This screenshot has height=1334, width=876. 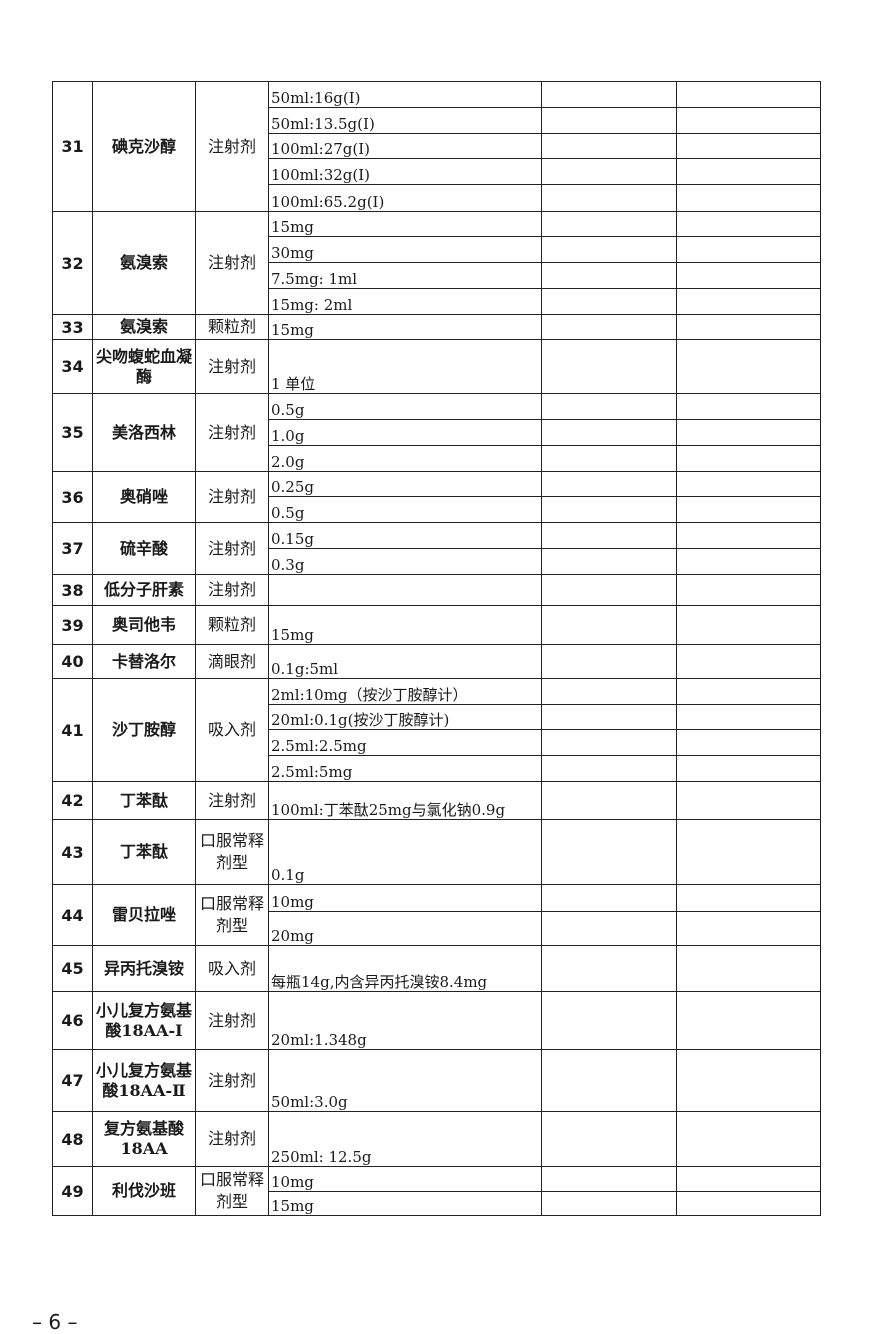 I want to click on table-row: 42 丁苯酞 注射剂 100ml:丁苯酞25mg与氯化钠0.9g, so click(x=436, y=800).